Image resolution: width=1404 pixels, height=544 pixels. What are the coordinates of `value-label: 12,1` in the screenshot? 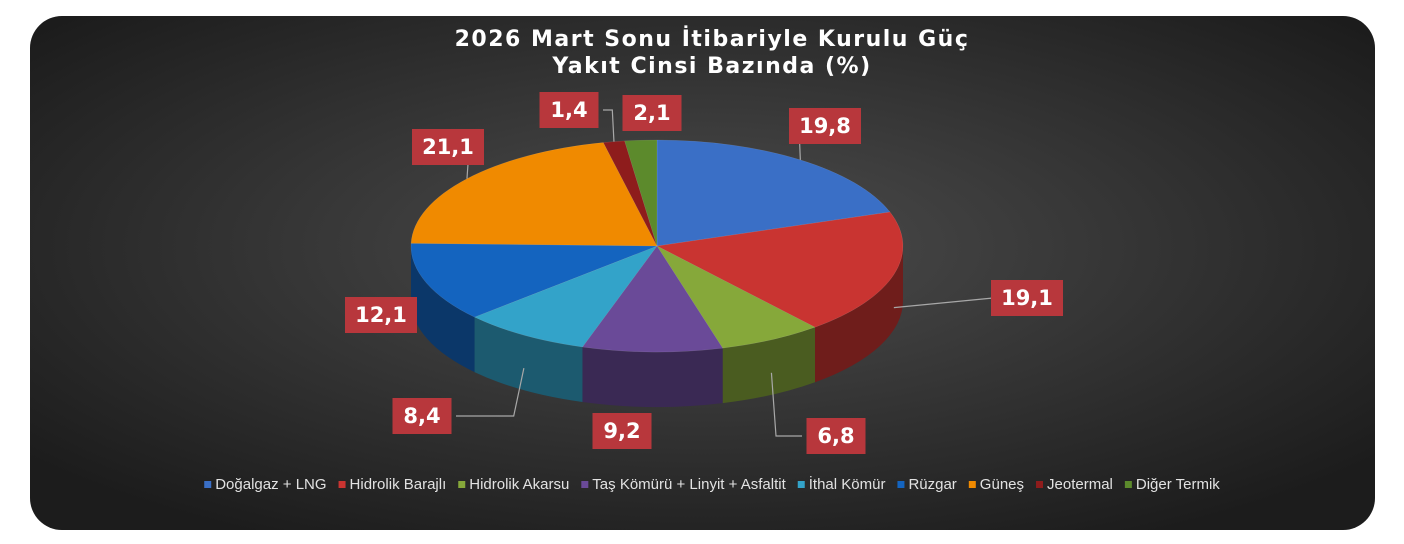 It's located at (381, 315).